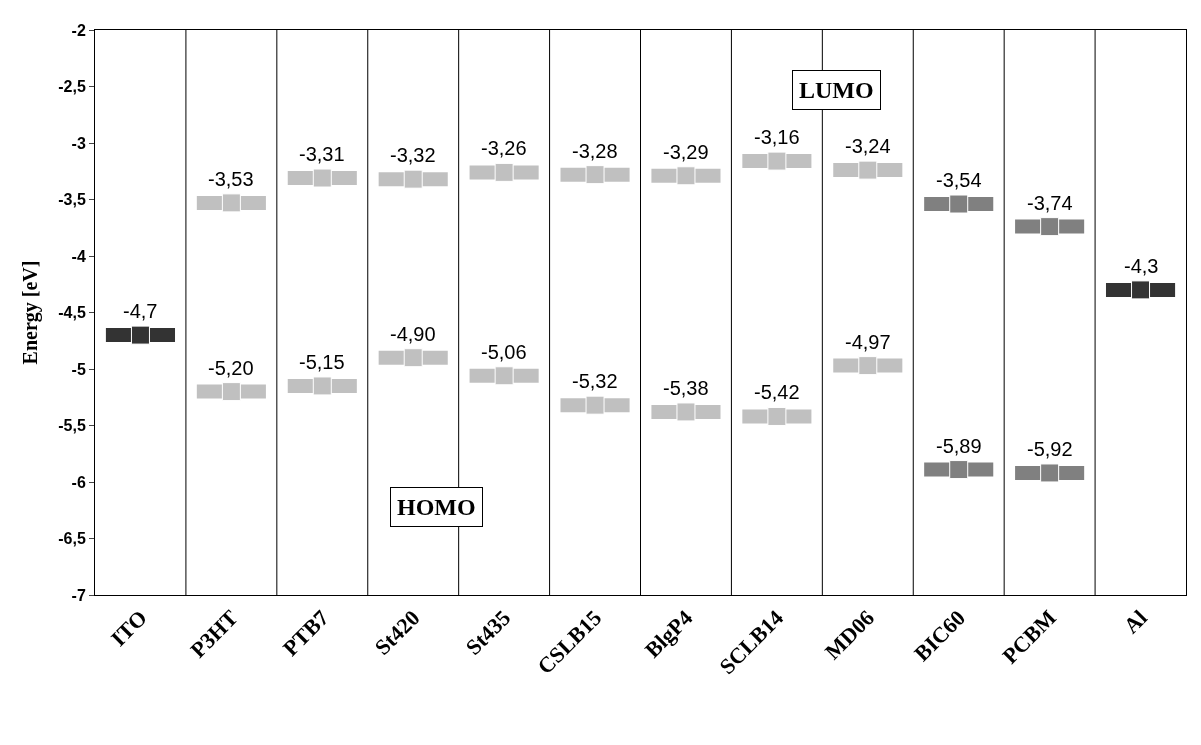 Image resolution: width=1201 pixels, height=745 pixels. I want to click on y-tick-label: -5,5, so click(72, 426).